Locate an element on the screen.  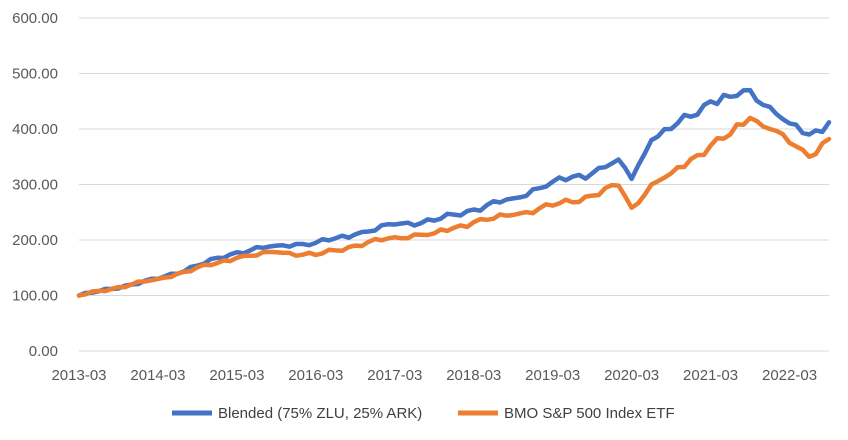
x-tick-label: 2017-03 is located at coordinates (394, 375).